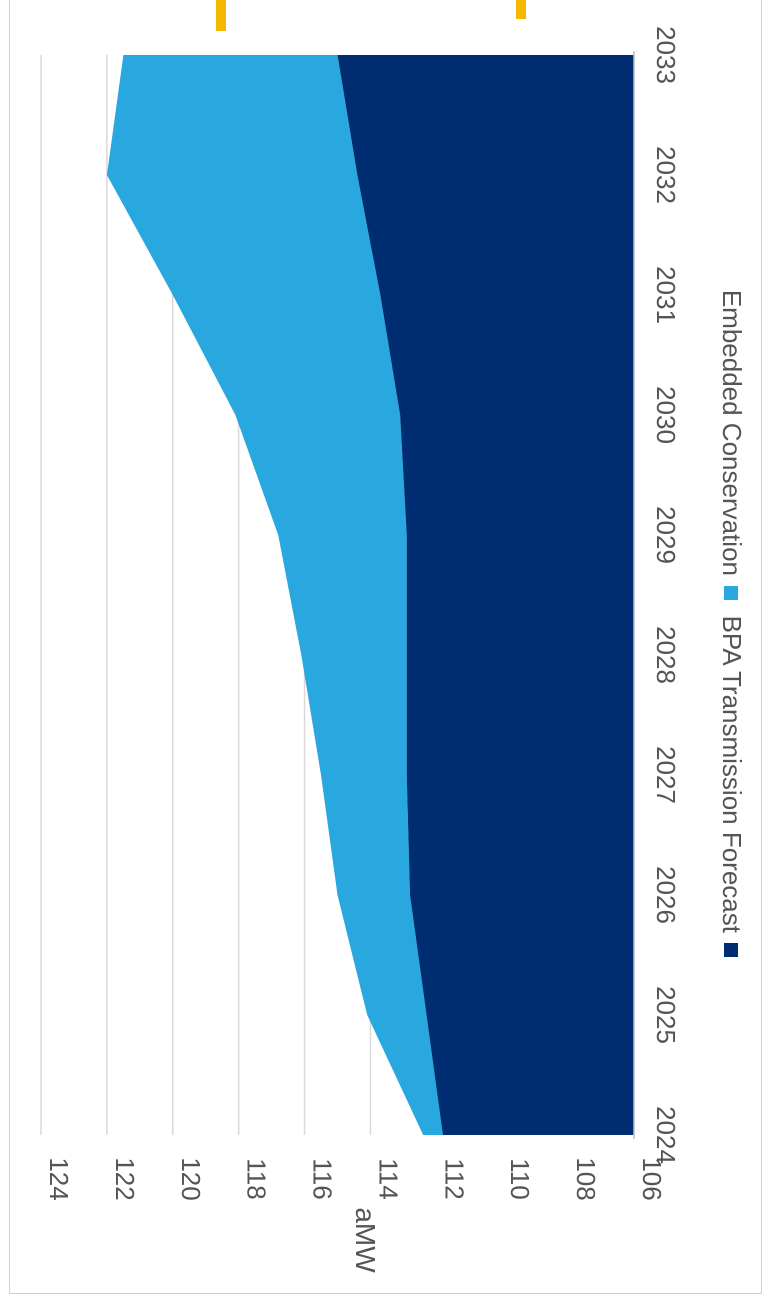 The height and width of the screenshot is (1304, 772). What do you see at coordinates (666, 775) in the screenshot?
I see `x-tick-label-2027: 2027` at bounding box center [666, 775].